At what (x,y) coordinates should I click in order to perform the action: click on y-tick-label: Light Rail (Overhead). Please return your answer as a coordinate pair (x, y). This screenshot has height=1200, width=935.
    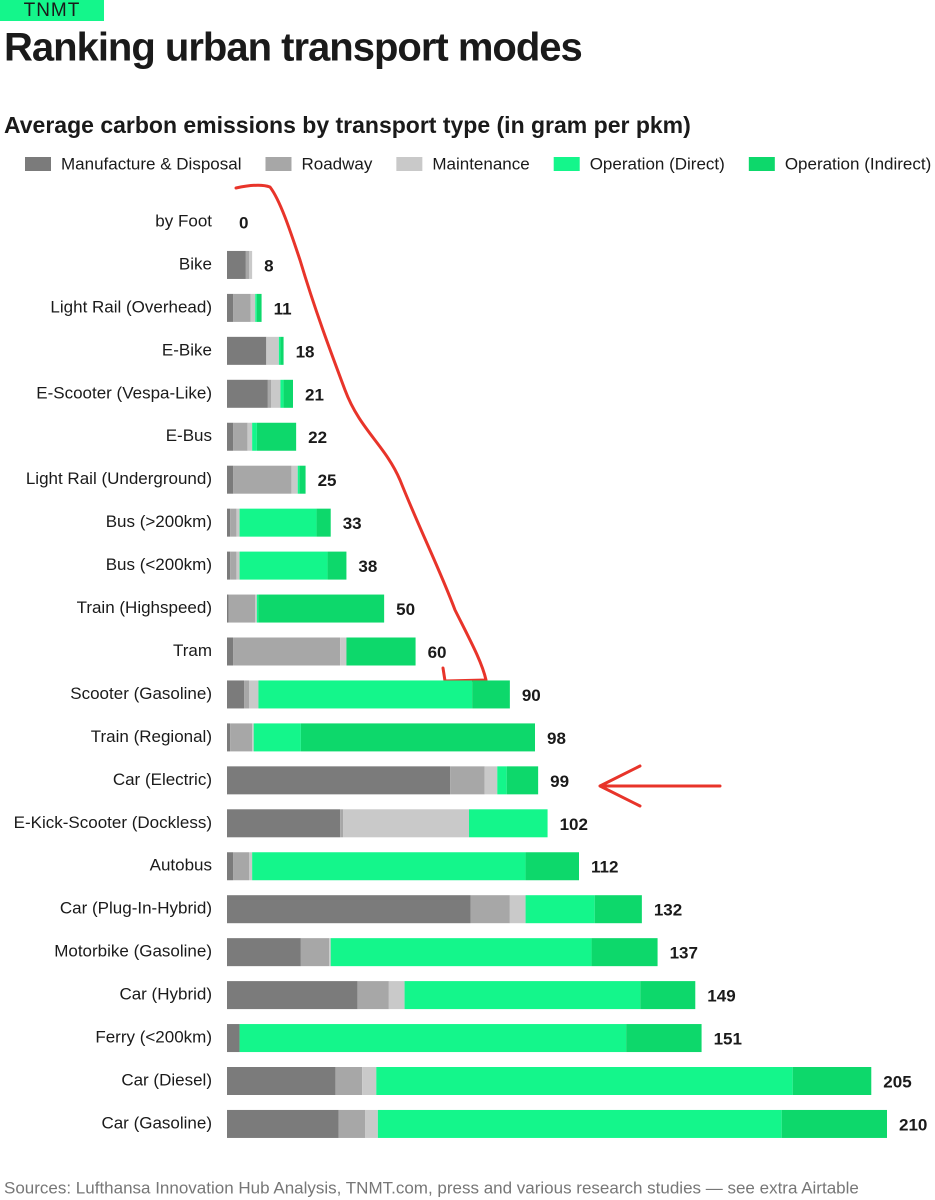
    Looking at the image, I should click on (131, 306).